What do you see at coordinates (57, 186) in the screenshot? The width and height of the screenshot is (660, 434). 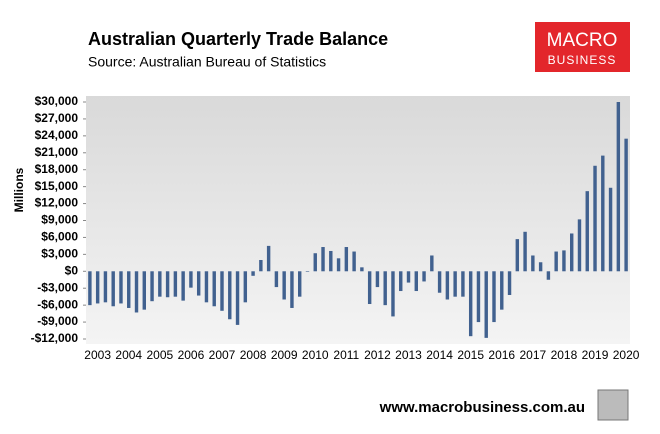 I see `y-tick-label: $15,000` at bounding box center [57, 186].